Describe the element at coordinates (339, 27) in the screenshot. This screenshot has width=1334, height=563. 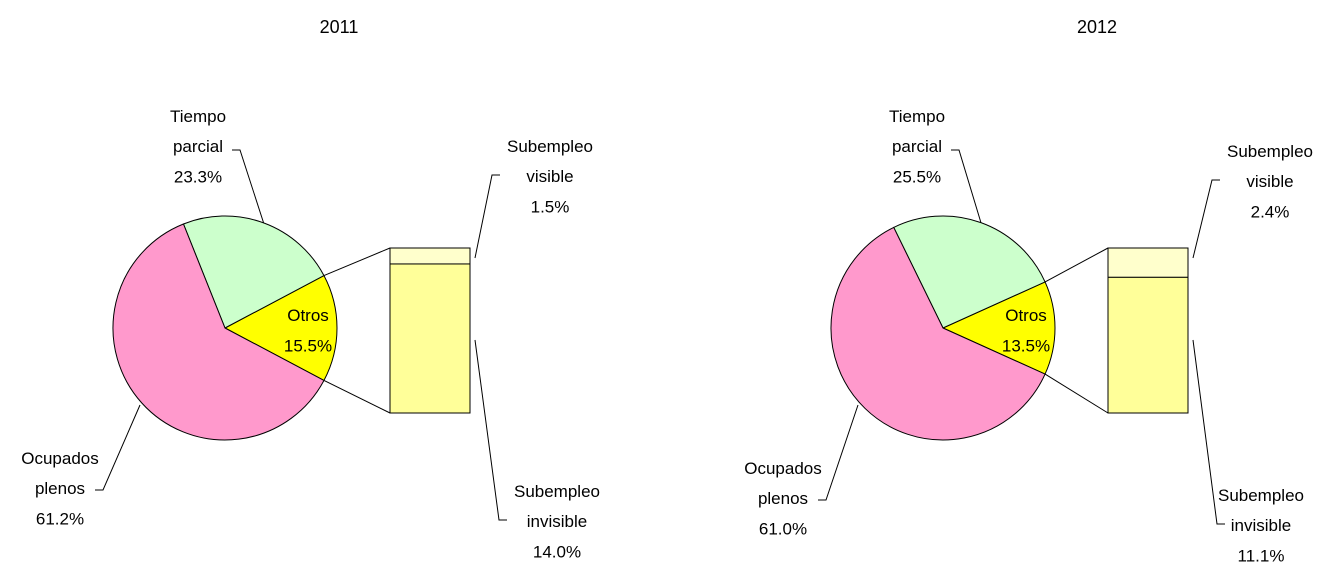
I see `chart-title: 2011` at that location.